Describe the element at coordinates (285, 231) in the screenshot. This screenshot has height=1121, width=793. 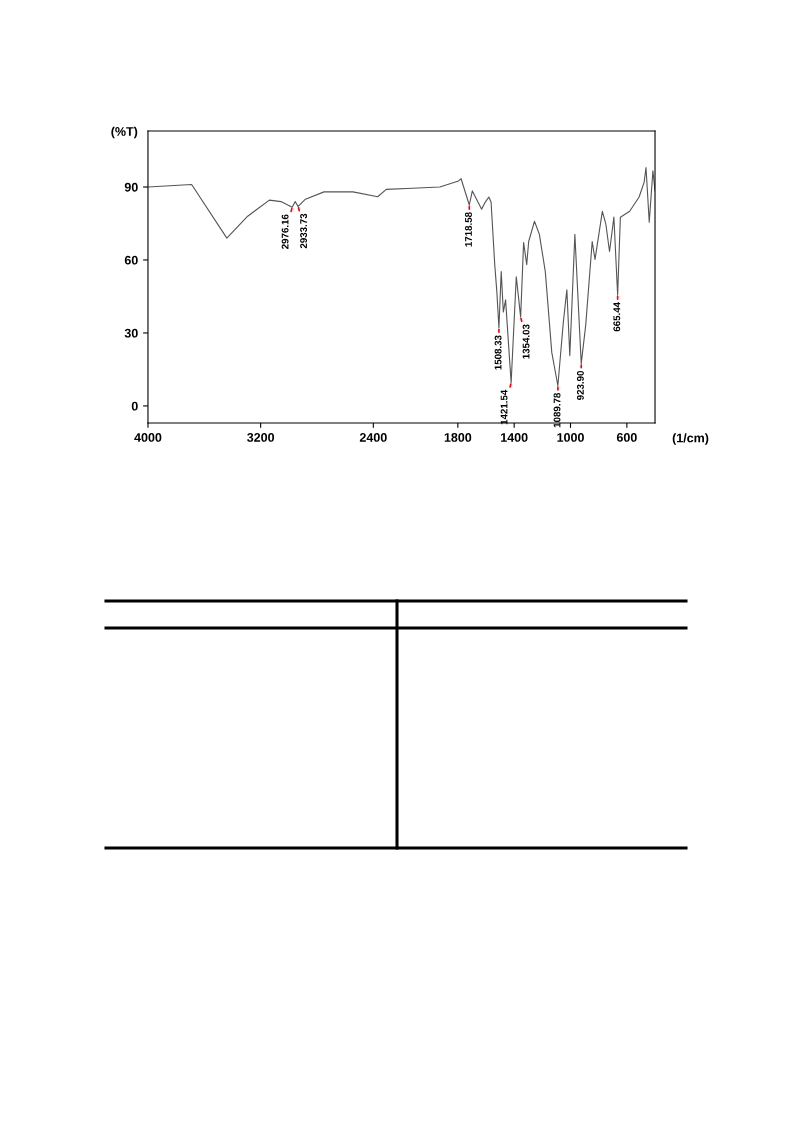
I see `annotation: 2976.16` at that location.